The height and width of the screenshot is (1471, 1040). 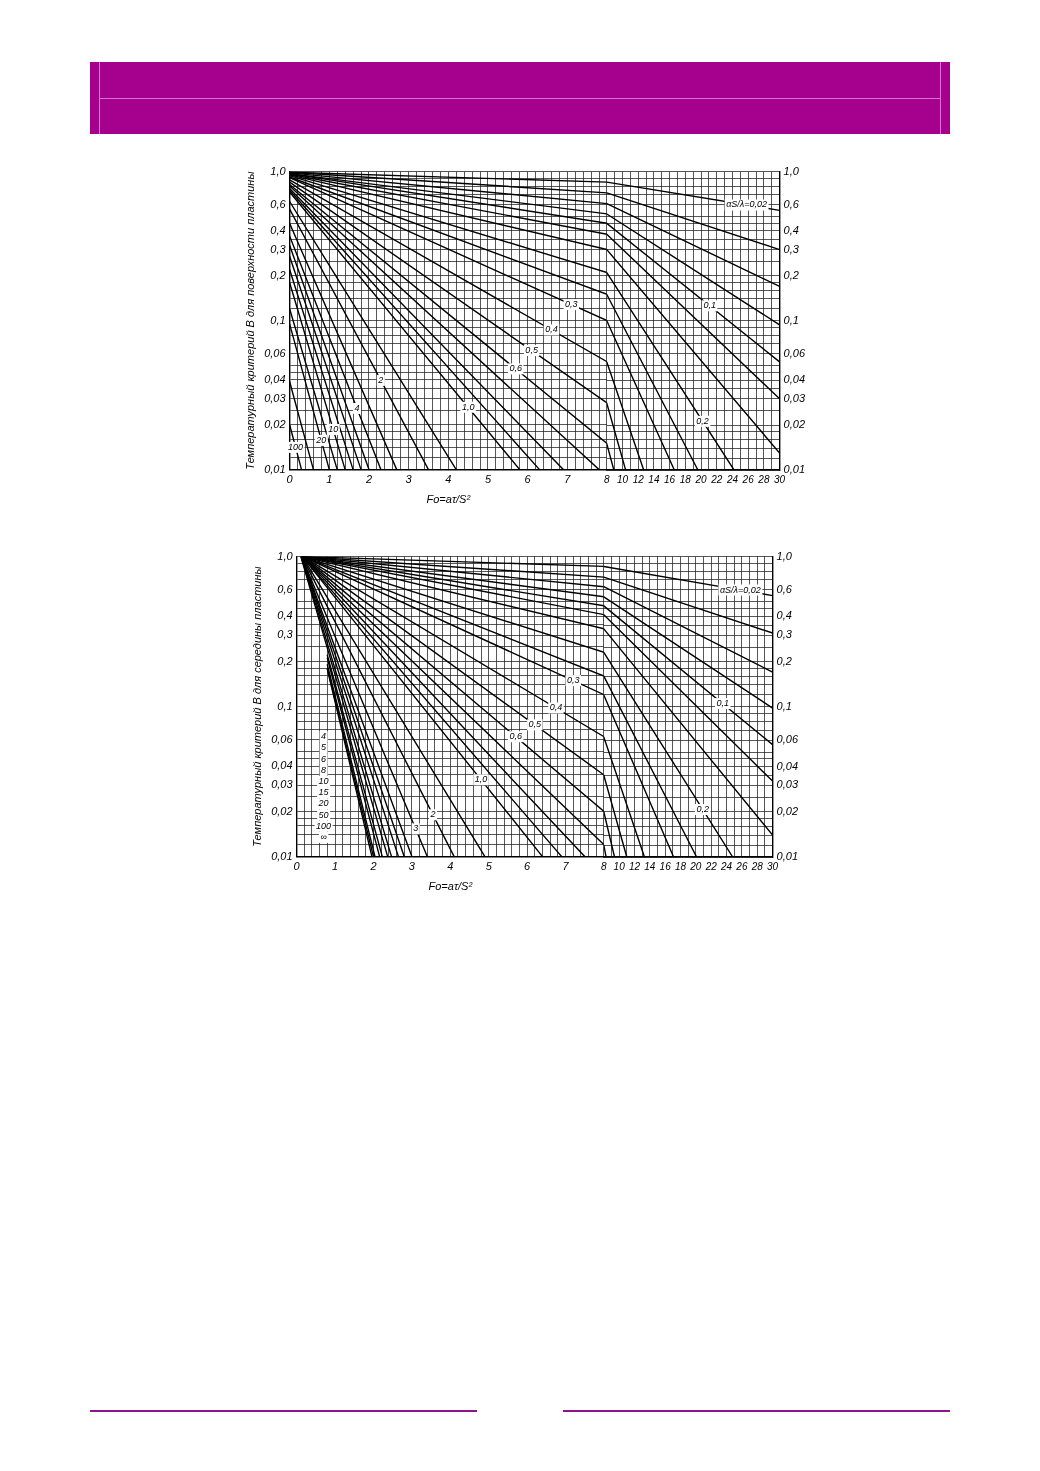 What do you see at coordinates (490, 866) in the screenshot?
I see `x-tick-label: 5` at bounding box center [490, 866].